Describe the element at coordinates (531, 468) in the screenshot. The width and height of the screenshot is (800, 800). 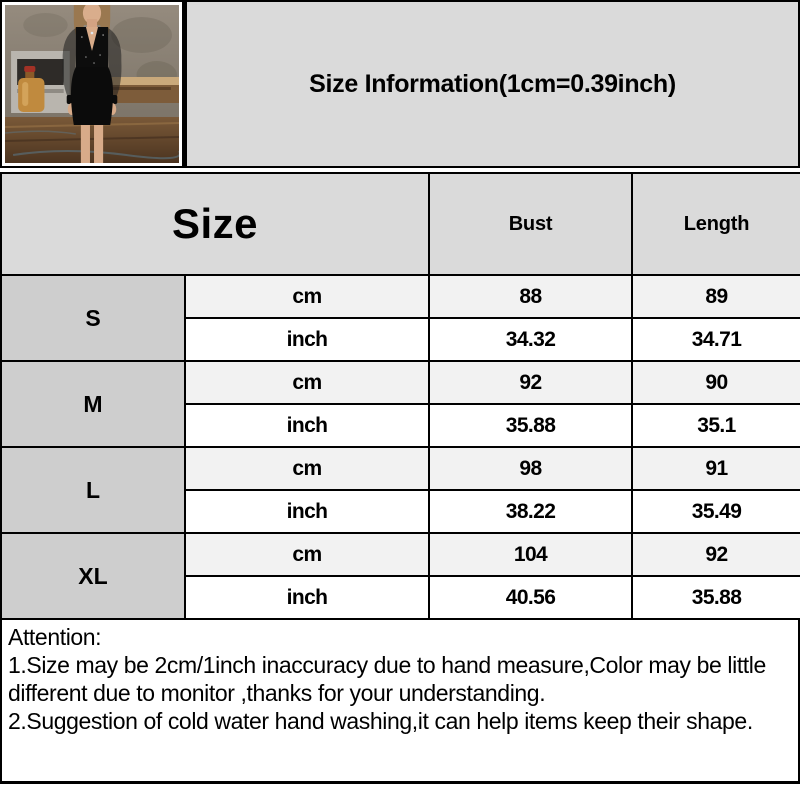
I see `bust-cm-l: 98` at that location.